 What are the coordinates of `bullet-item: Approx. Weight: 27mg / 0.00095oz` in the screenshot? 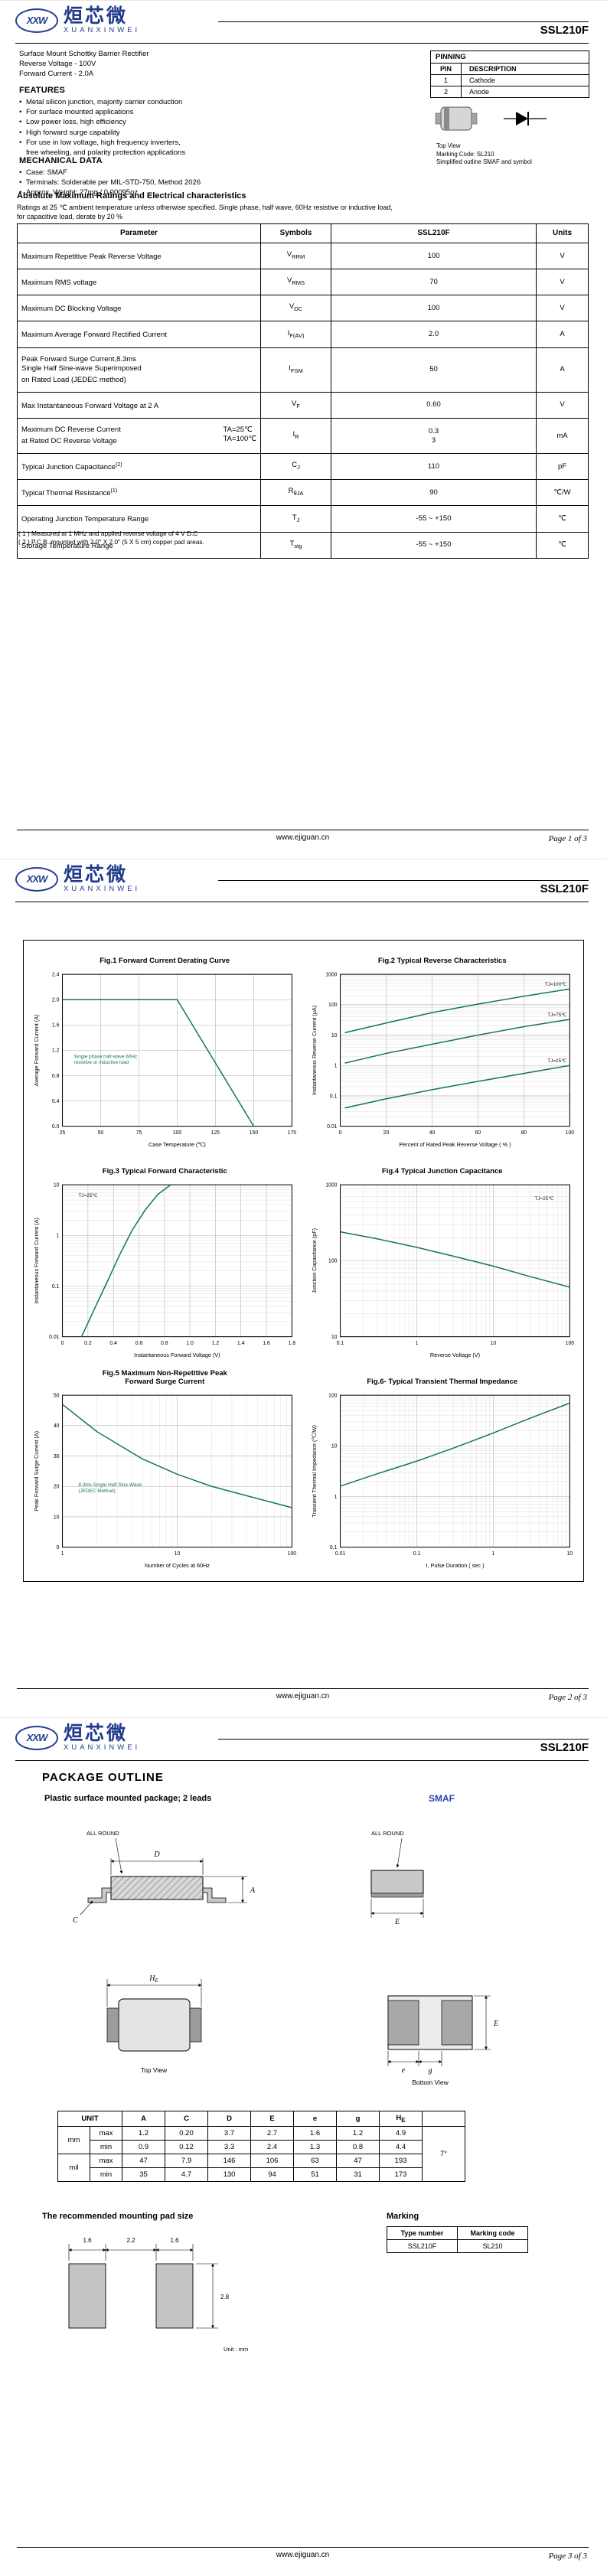 It's located at (184, 192).